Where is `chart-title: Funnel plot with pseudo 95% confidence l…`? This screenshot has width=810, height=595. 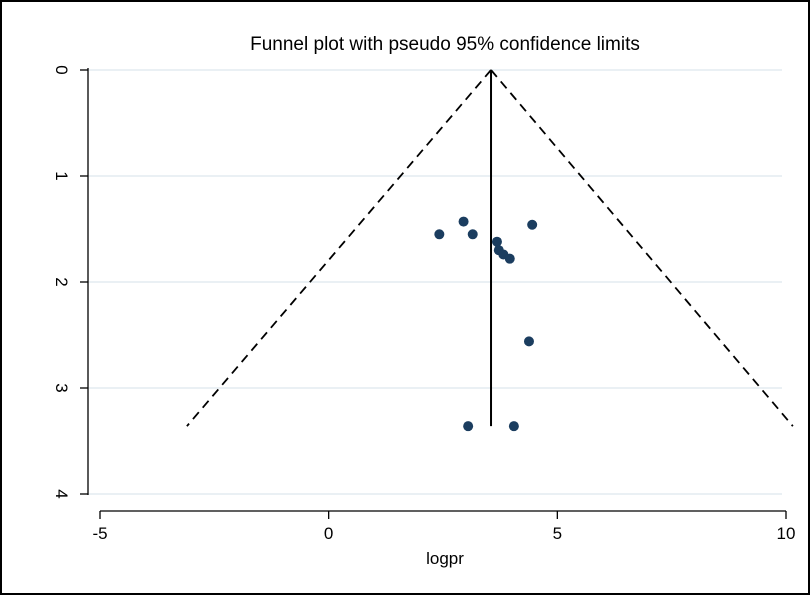
chart-title: Funnel plot with pseudo 95% confidence l… is located at coordinates (445, 44).